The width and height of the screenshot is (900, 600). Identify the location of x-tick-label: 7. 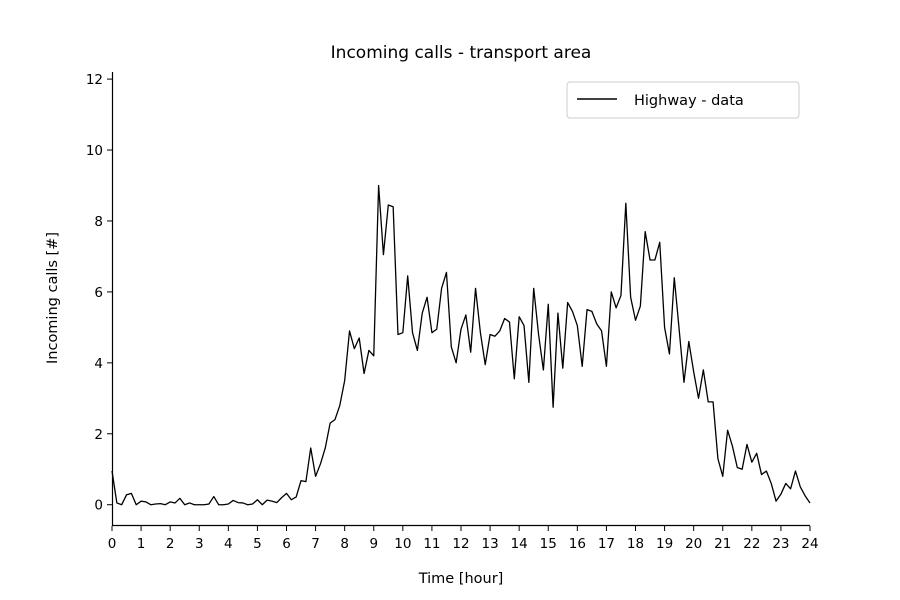
(315, 544).